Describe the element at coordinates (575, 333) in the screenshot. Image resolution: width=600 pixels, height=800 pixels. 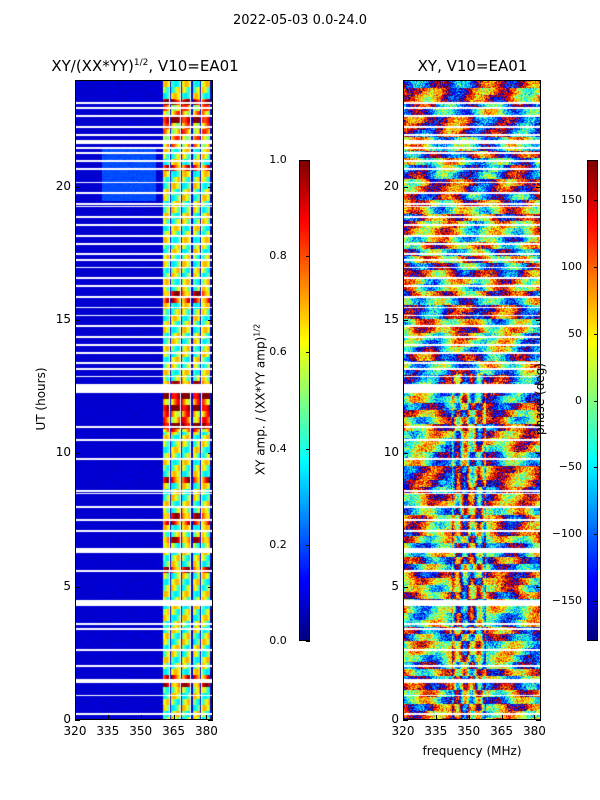
I see `phase-colorbar-tick-label: 50` at that location.